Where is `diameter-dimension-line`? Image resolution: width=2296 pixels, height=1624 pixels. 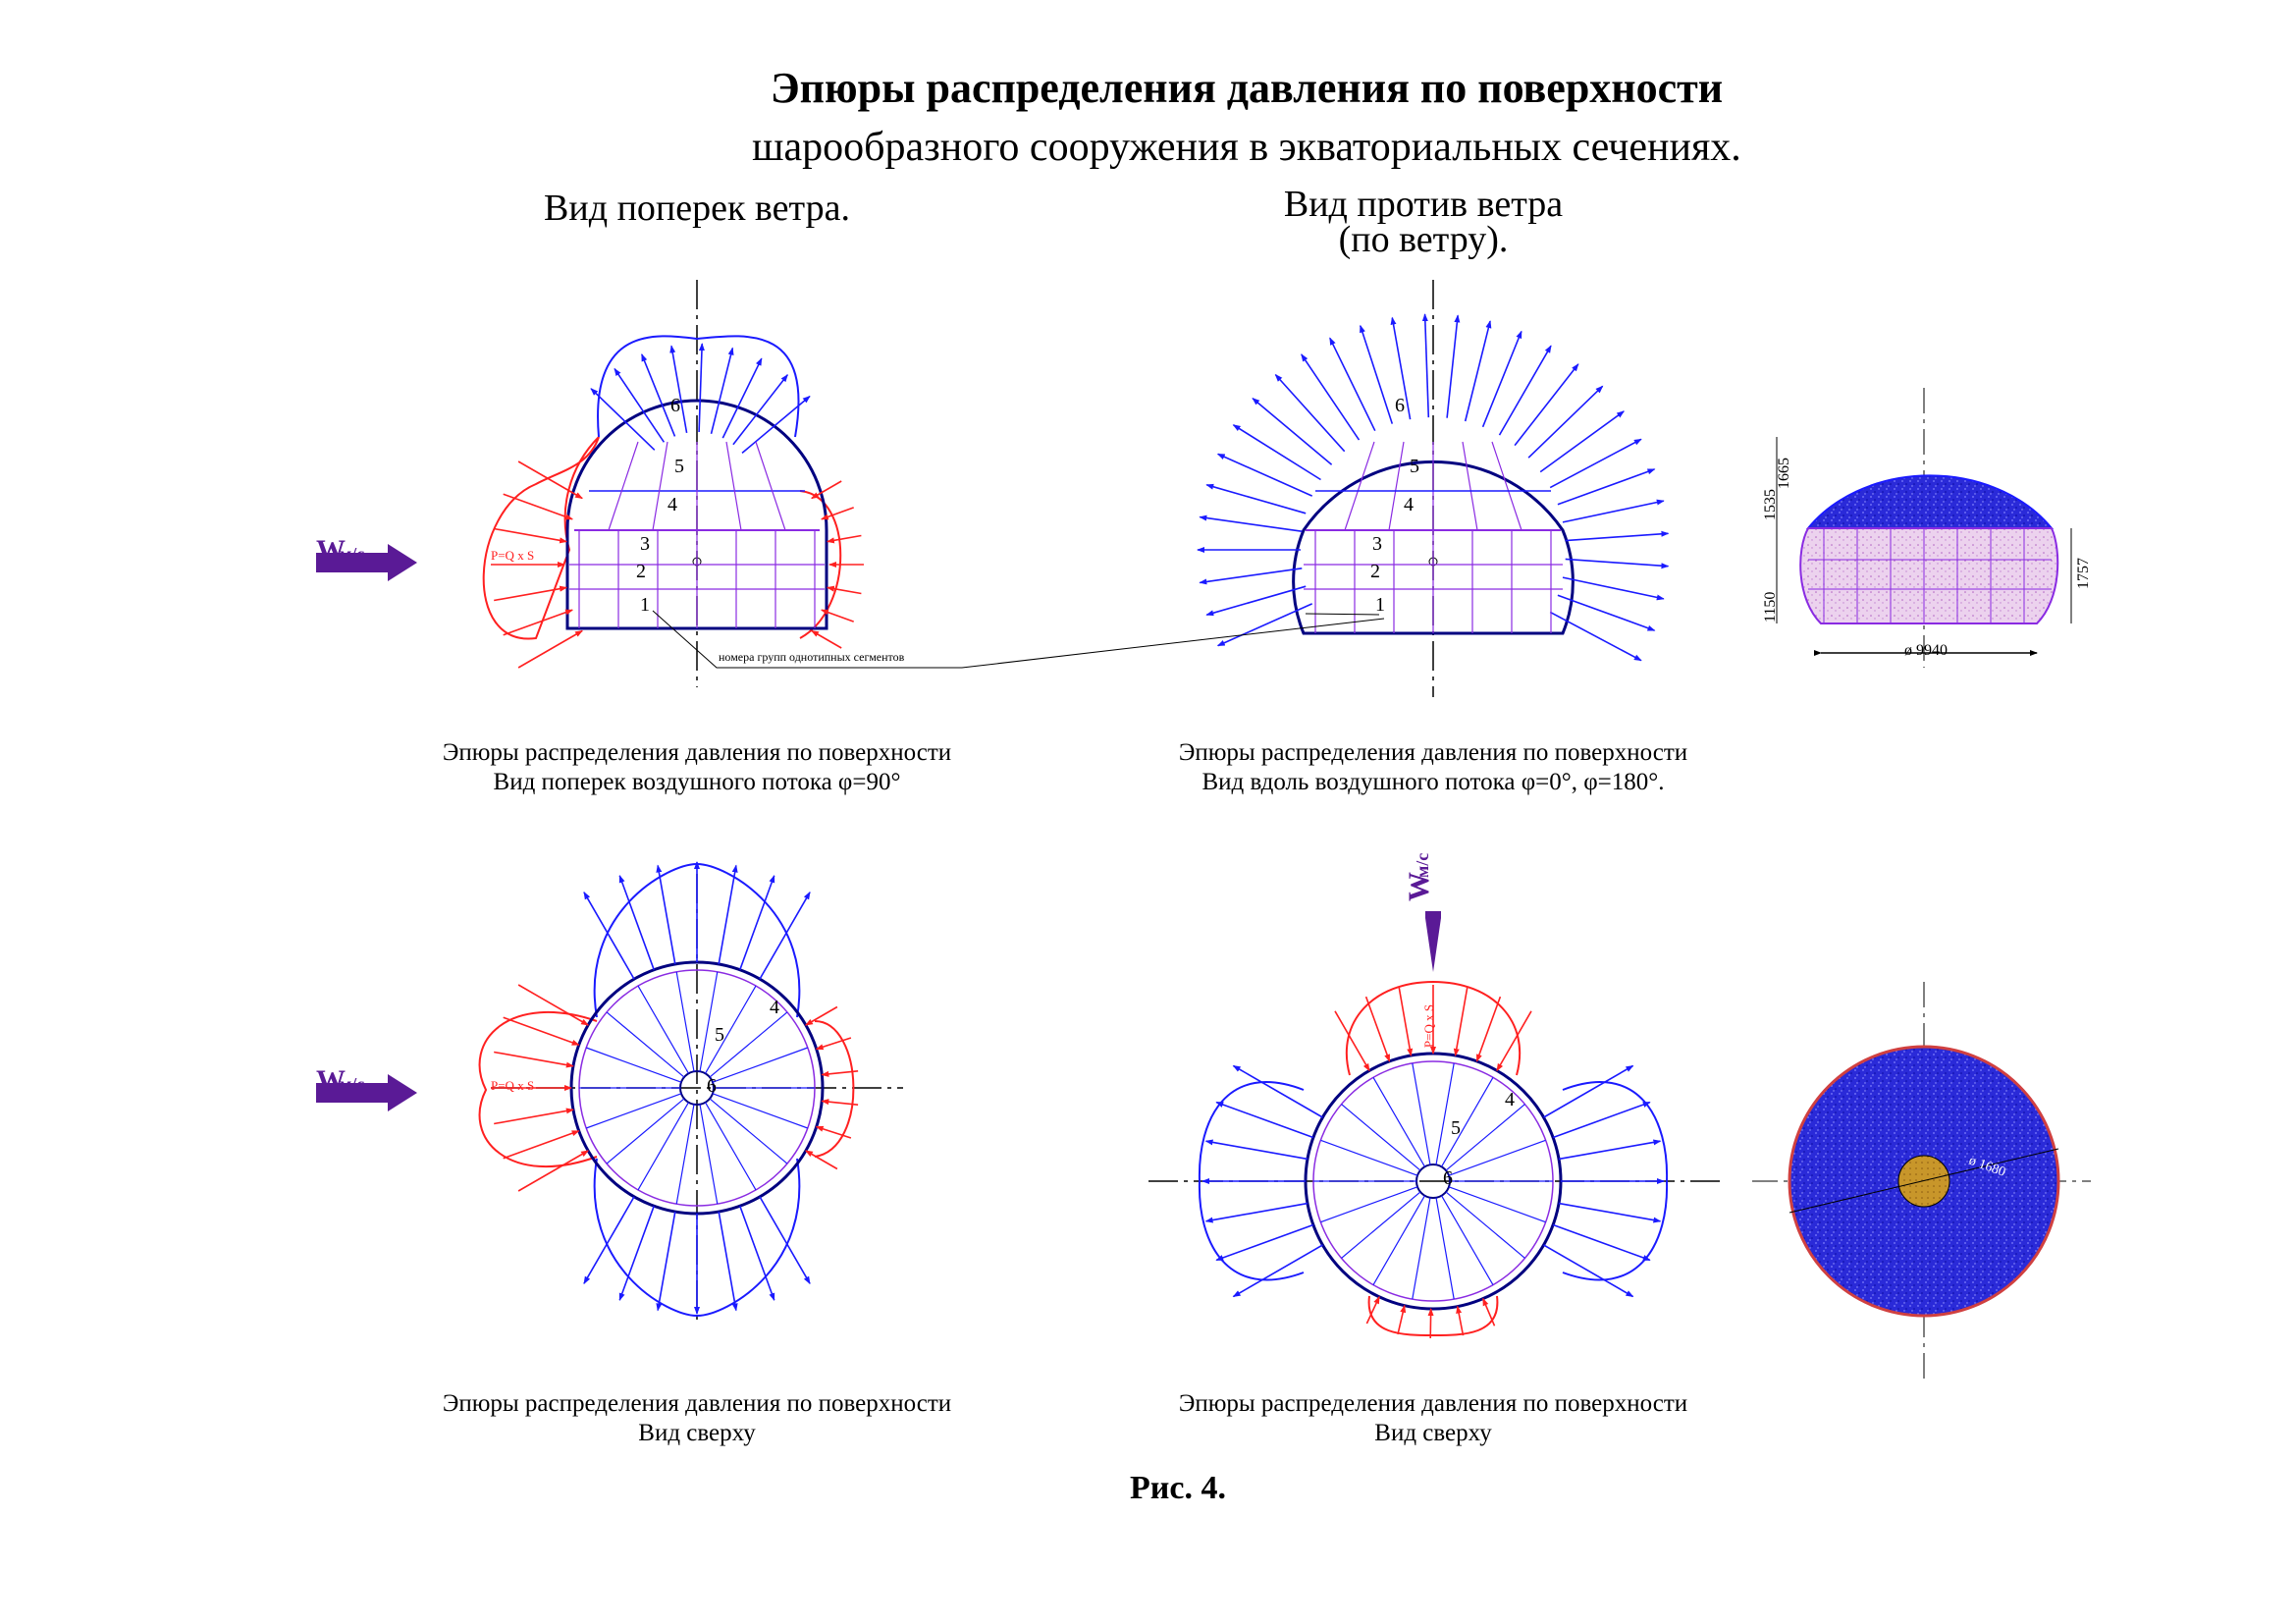
diameter-dimension-line is located at coordinates (1924, 1181).